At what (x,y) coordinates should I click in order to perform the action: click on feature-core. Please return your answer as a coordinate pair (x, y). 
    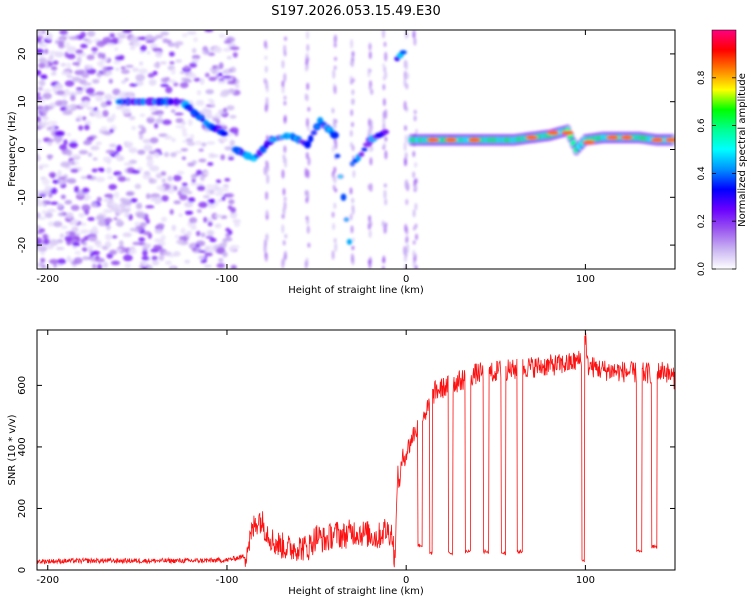
    Looking at the image, I should click on (337, 156).